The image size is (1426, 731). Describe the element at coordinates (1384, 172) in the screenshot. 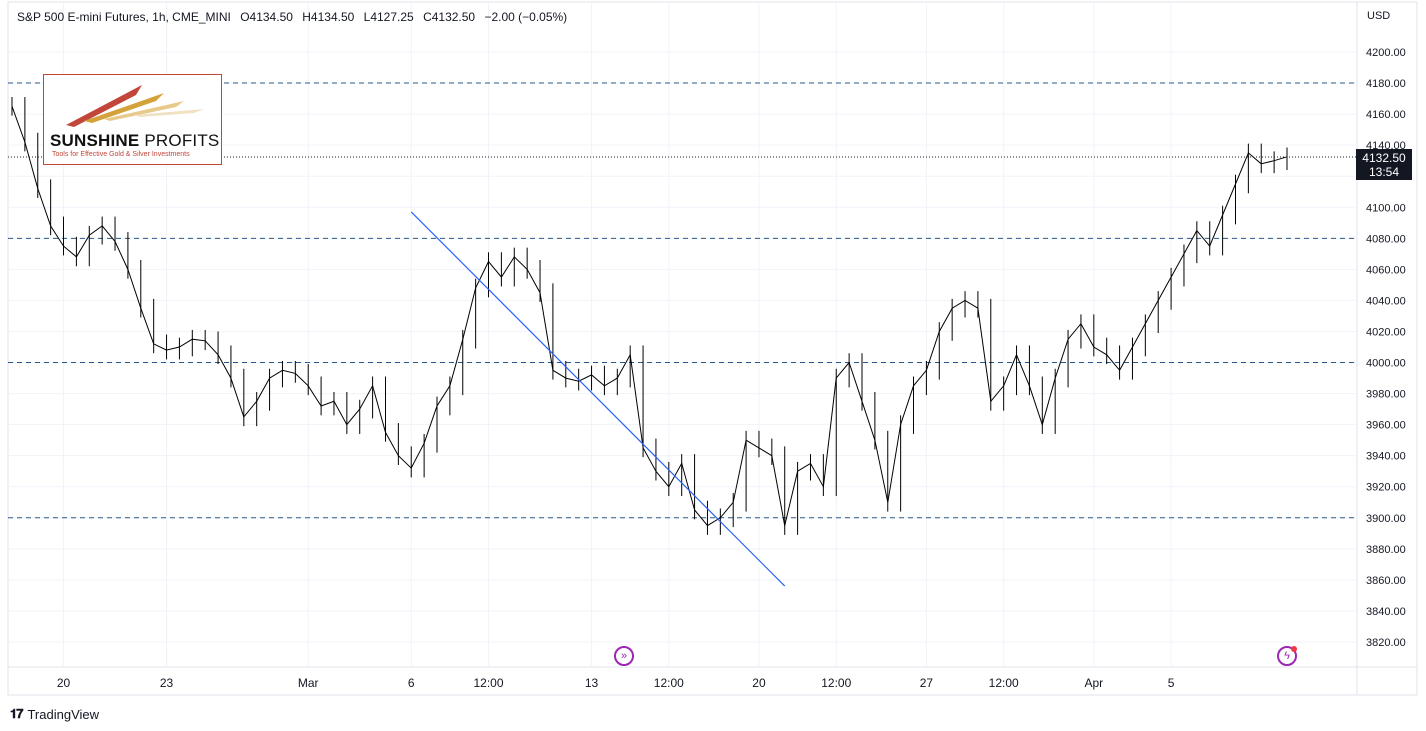

I see `bar-countdown: 13:54` at that location.